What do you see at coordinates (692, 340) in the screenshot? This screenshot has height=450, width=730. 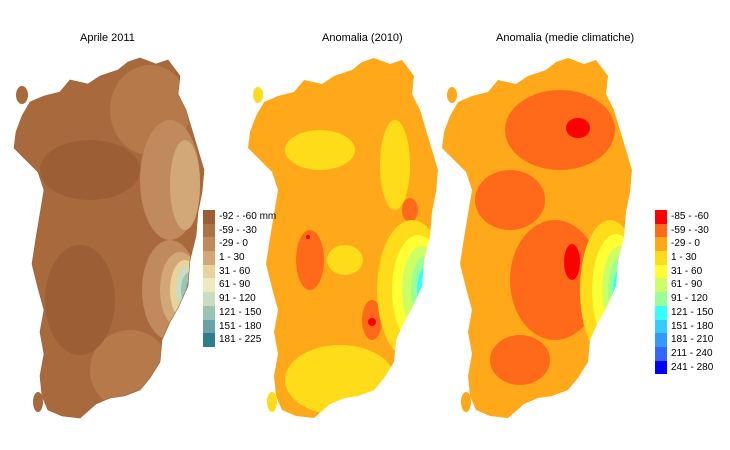 I see `legend-label: 181 - 210` at bounding box center [692, 340].